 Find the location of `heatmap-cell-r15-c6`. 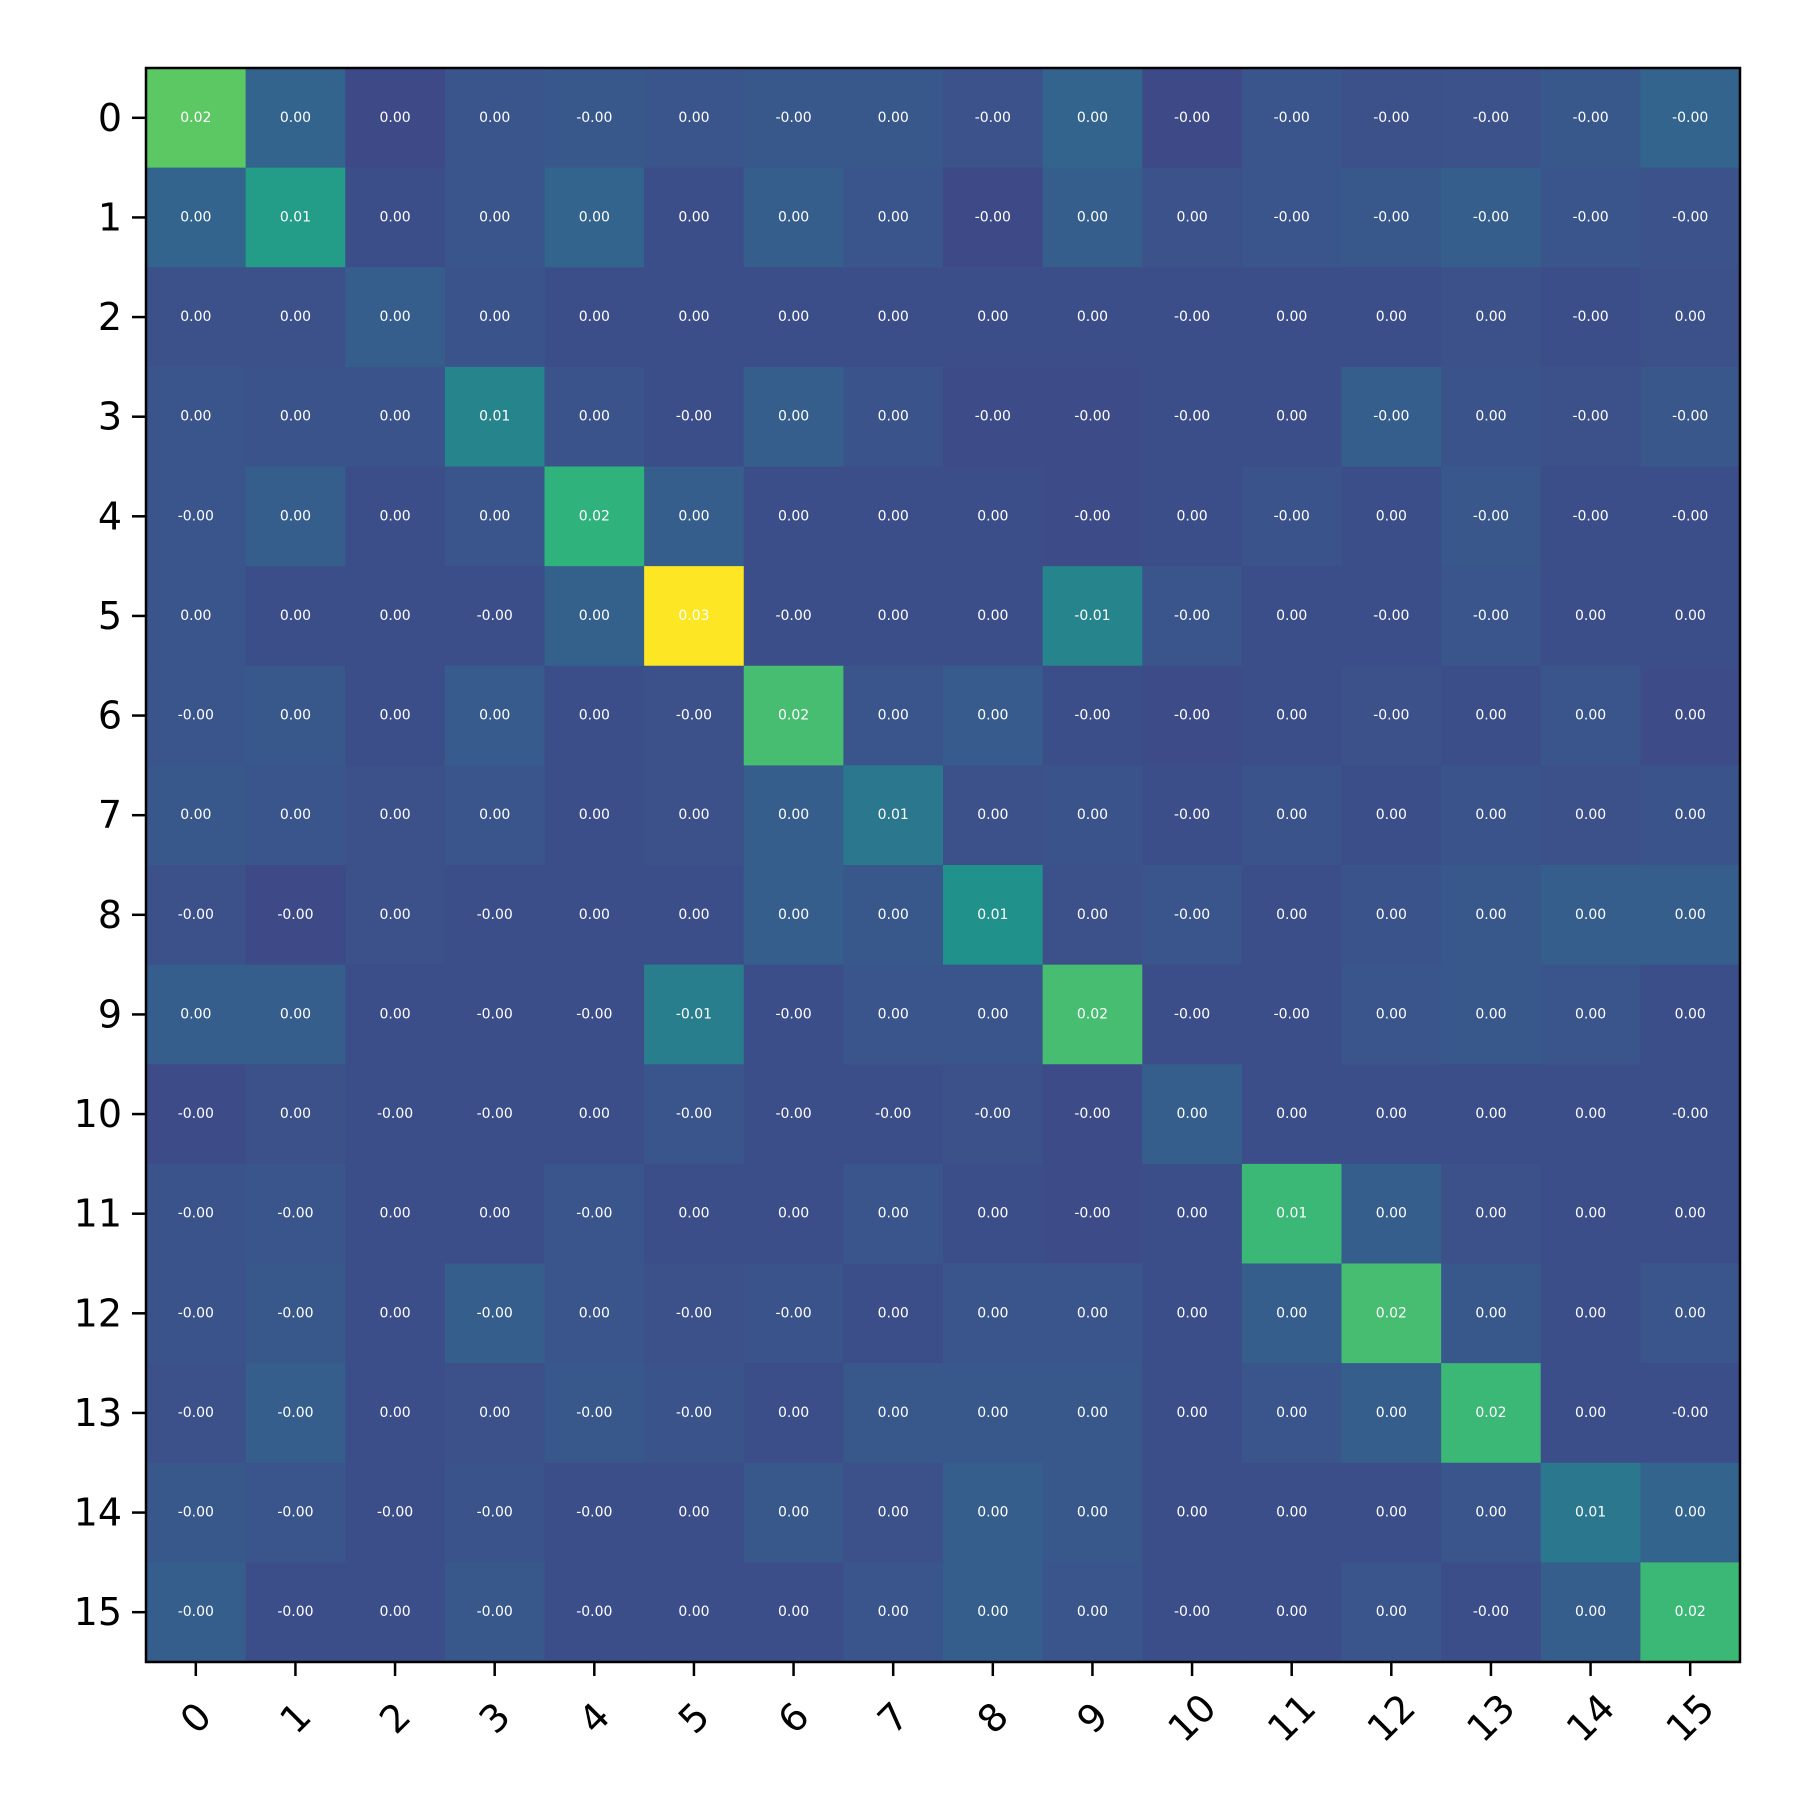

heatmap-cell-r15-c6 is located at coordinates (793, 1612).